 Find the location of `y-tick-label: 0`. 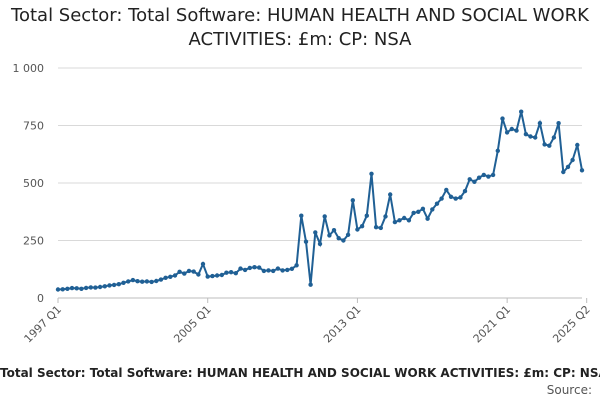

y-tick-label: 0 is located at coordinates (40, 298).